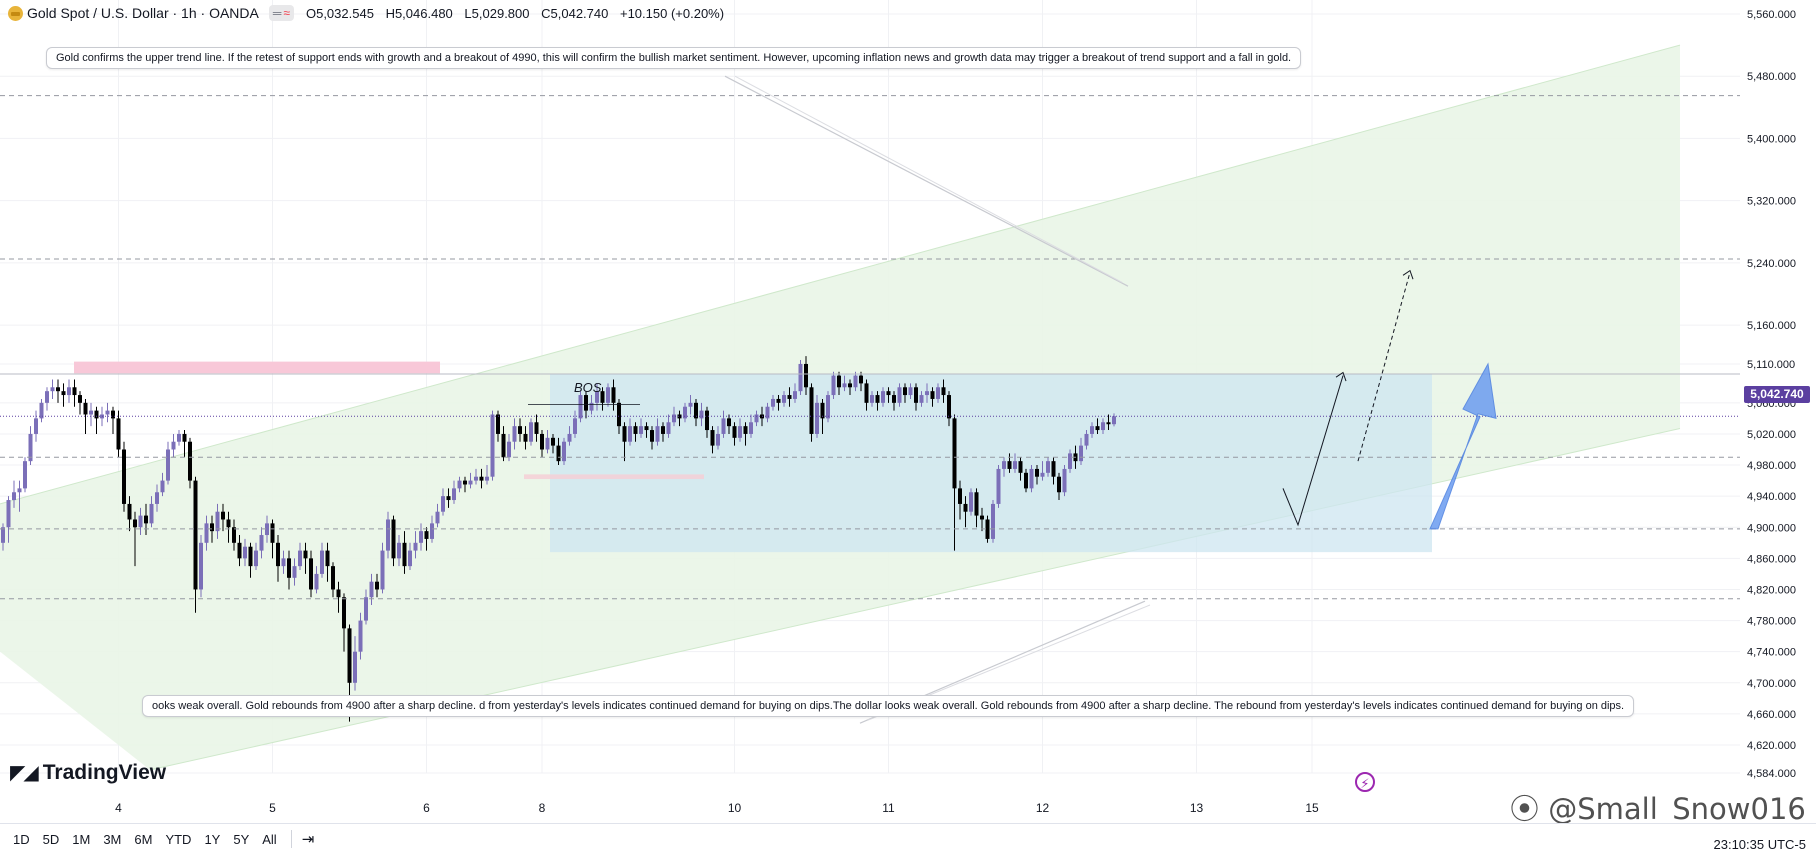 This screenshot has width=1816, height=854. Describe the element at coordinates (143, 13) in the screenshot. I see `symbol-title: Gold Spot / U.S. Dollar · 1h · OANDA` at that location.